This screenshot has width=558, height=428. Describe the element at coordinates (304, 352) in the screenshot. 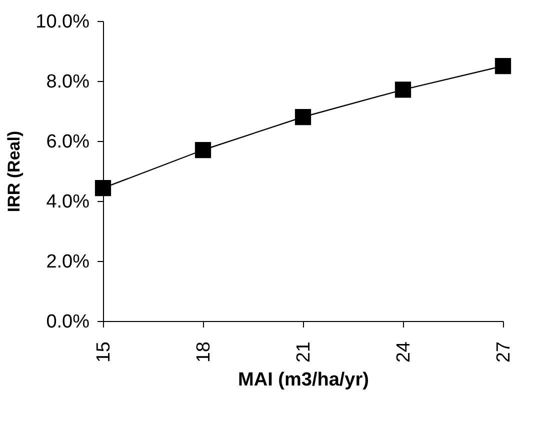

I see `x-tick-label: 21` at that location.